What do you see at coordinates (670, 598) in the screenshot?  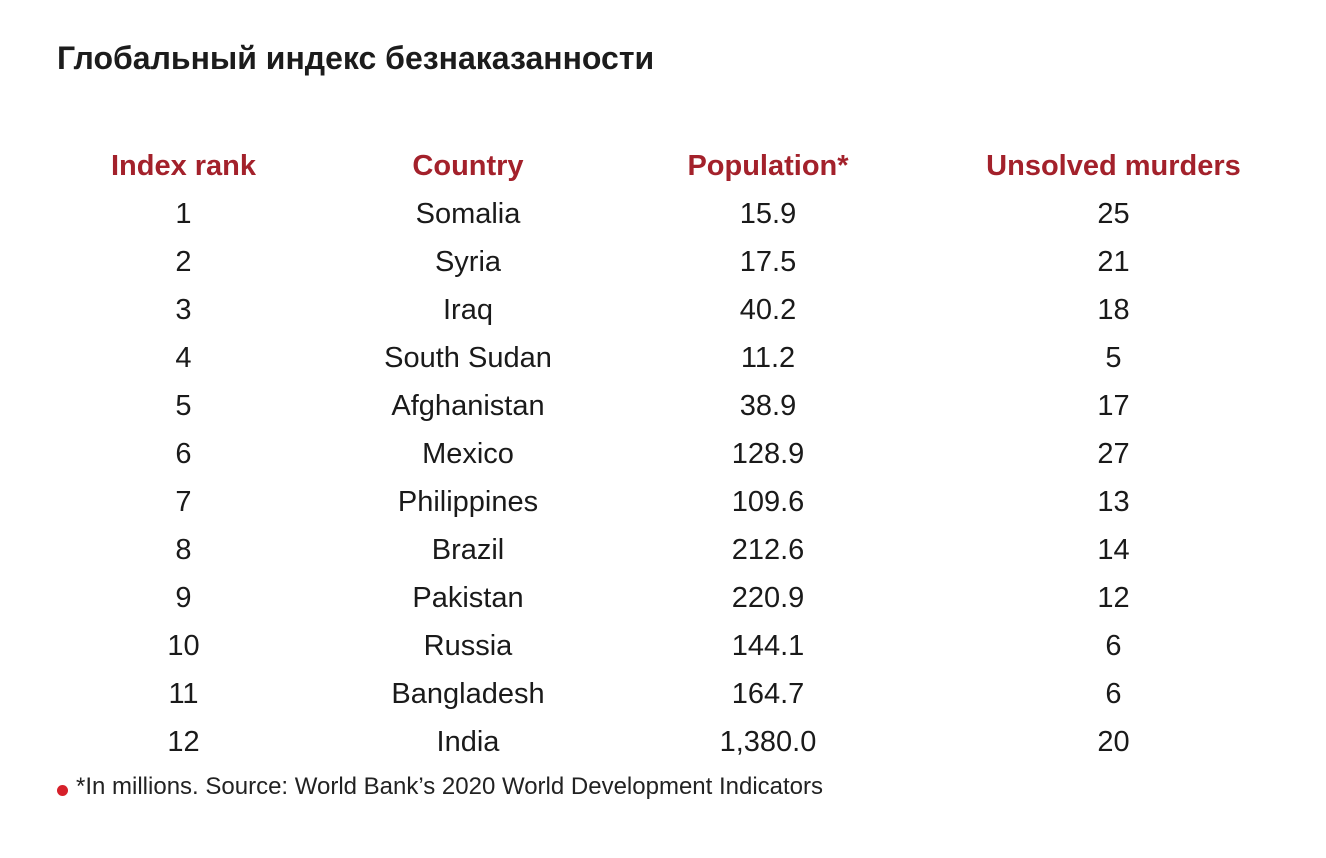 I see `table-row: 9 Pakistan 220.9 12` at bounding box center [670, 598].